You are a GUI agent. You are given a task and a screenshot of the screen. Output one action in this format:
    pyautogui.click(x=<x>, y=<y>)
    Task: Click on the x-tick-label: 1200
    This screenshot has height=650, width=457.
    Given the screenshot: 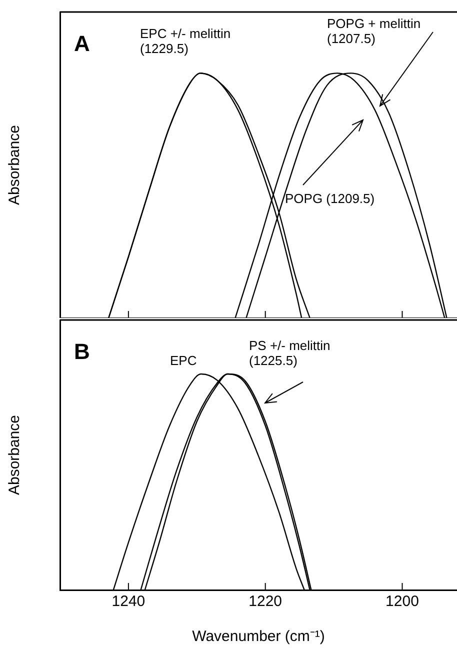 What is the action you would take?
    pyautogui.click(x=402, y=601)
    